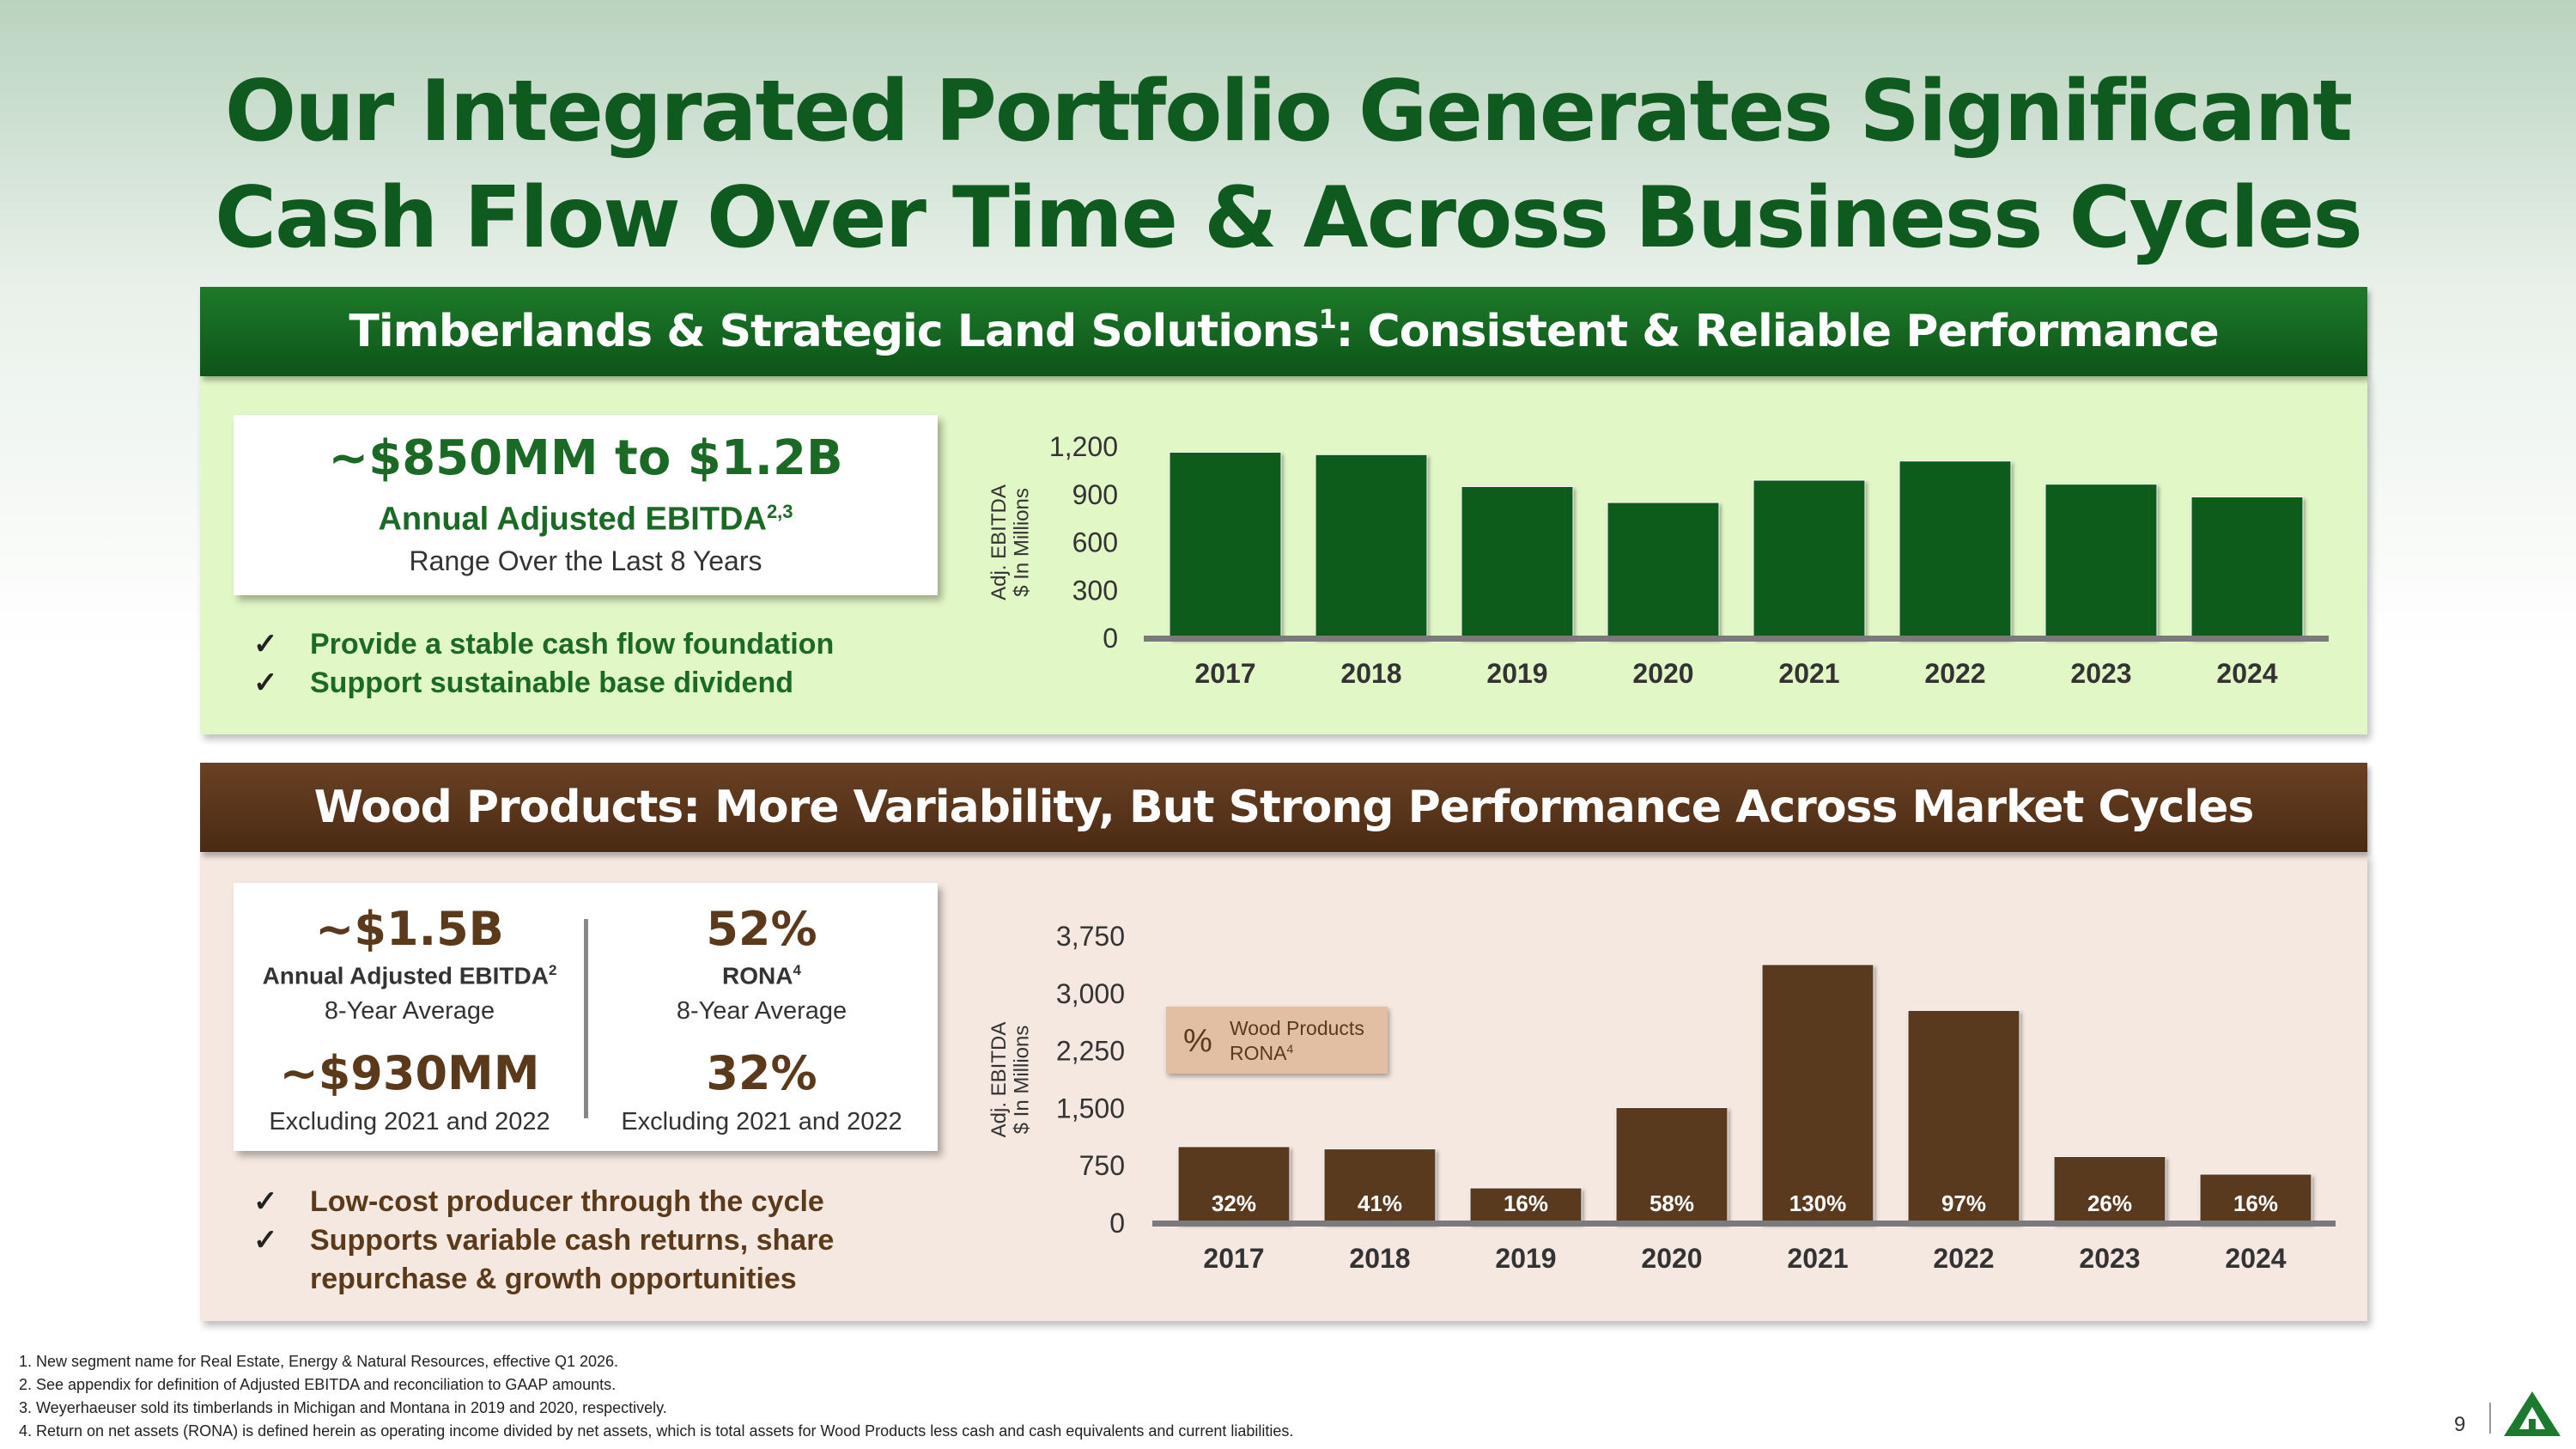 This screenshot has height=1449, width=2576. Describe the element at coordinates (1663, 673) in the screenshot. I see `timberlands-x-tick-label: 2020` at that location.